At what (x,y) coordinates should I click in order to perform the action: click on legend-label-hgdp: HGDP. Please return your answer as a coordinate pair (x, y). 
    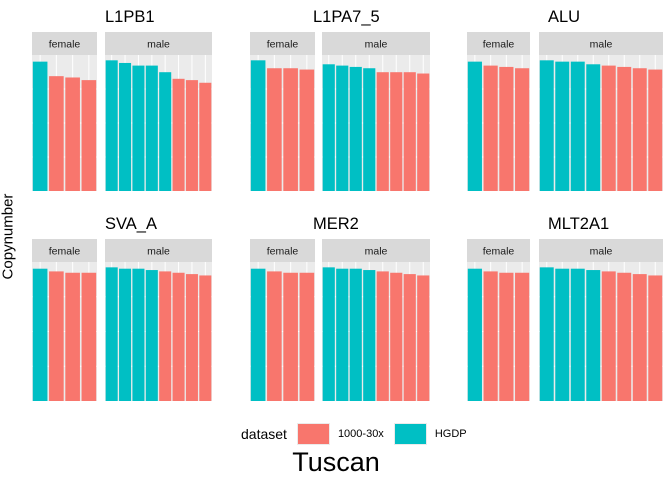
    Looking at the image, I should click on (450, 434).